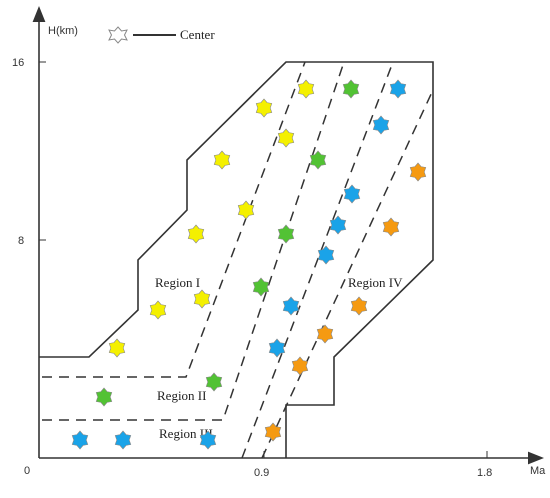  I want to click on y-tick-label-16: 16, so click(18, 63).